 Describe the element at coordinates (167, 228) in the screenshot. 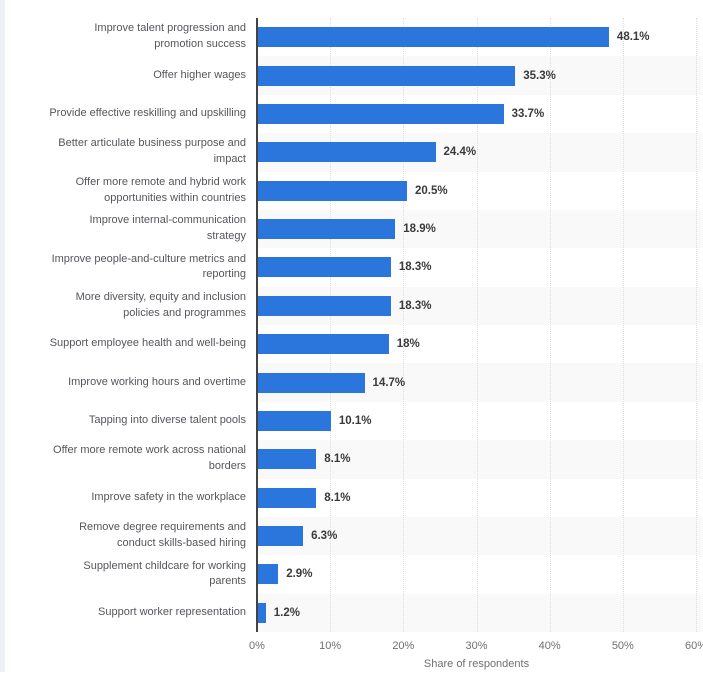

I see `category-label: Improve internal-communication strategy` at that location.